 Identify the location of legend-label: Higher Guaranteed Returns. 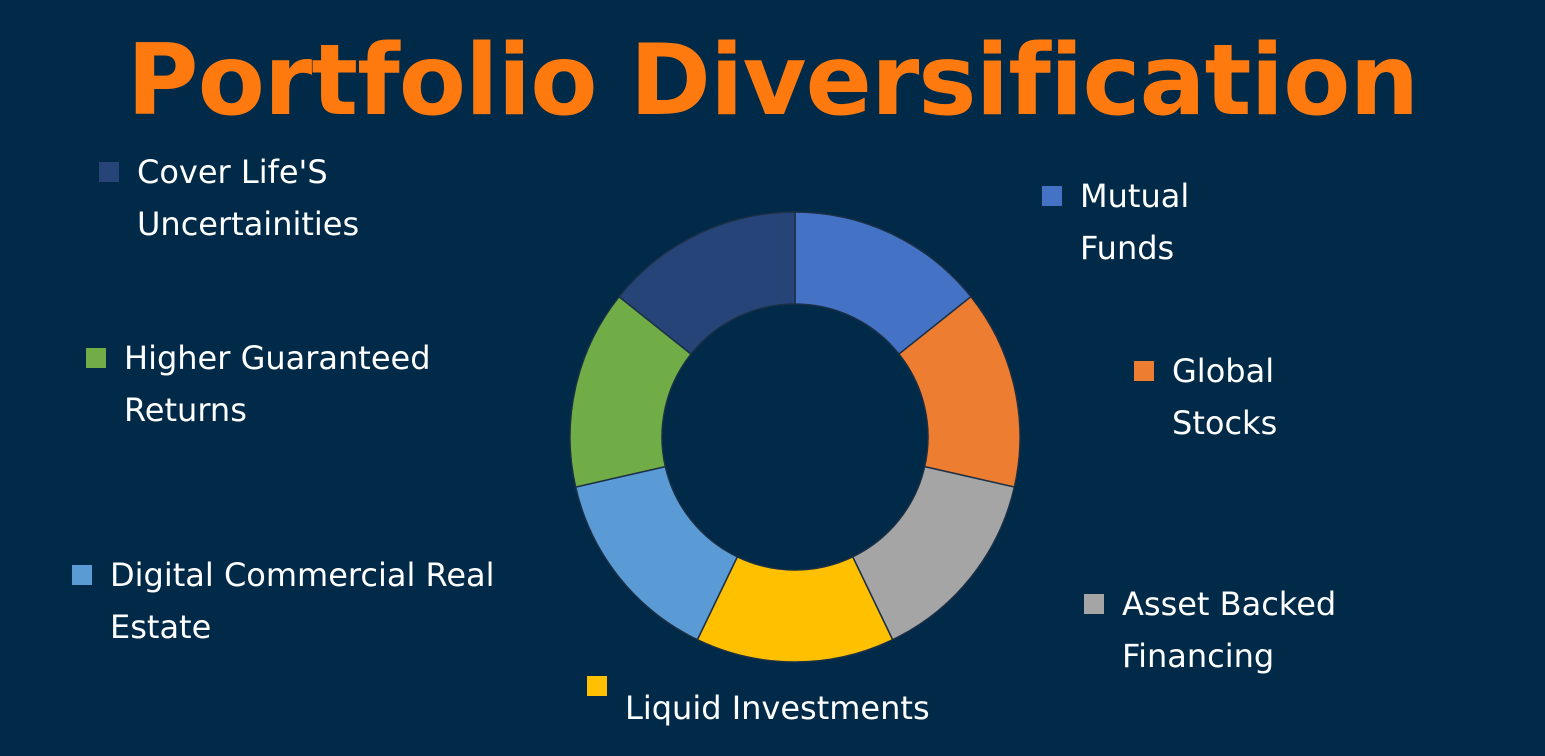
(277, 384).